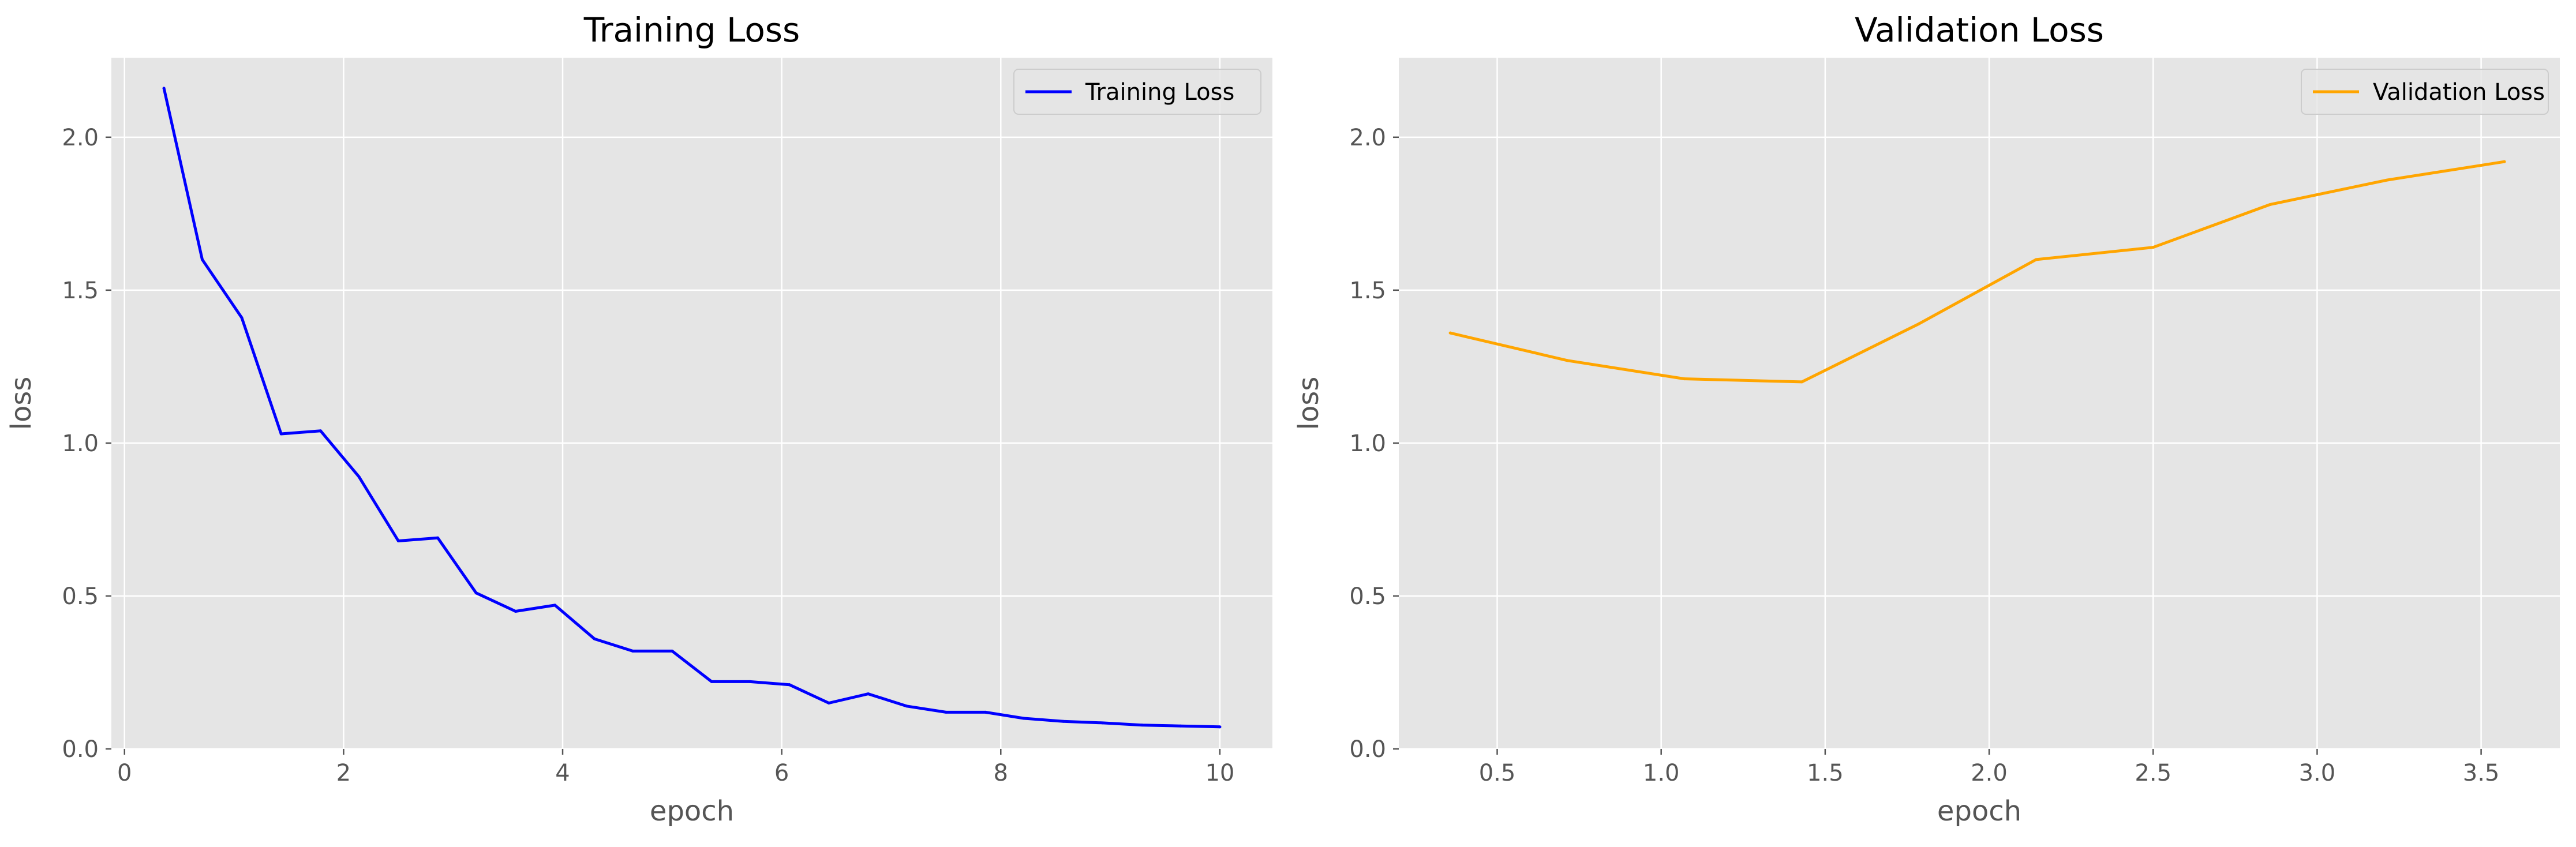  I want to click on chart2-legend: Validation Loss, so click(2425, 92).